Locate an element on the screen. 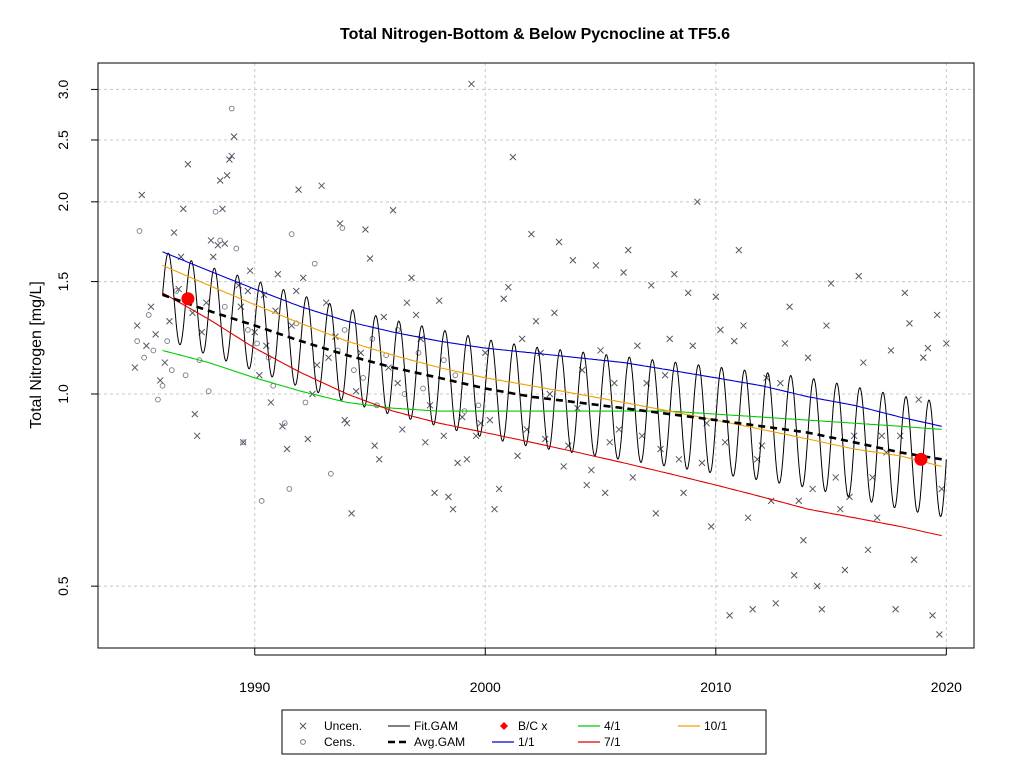  y-tick-label: 2.5 is located at coordinates (63, 140).